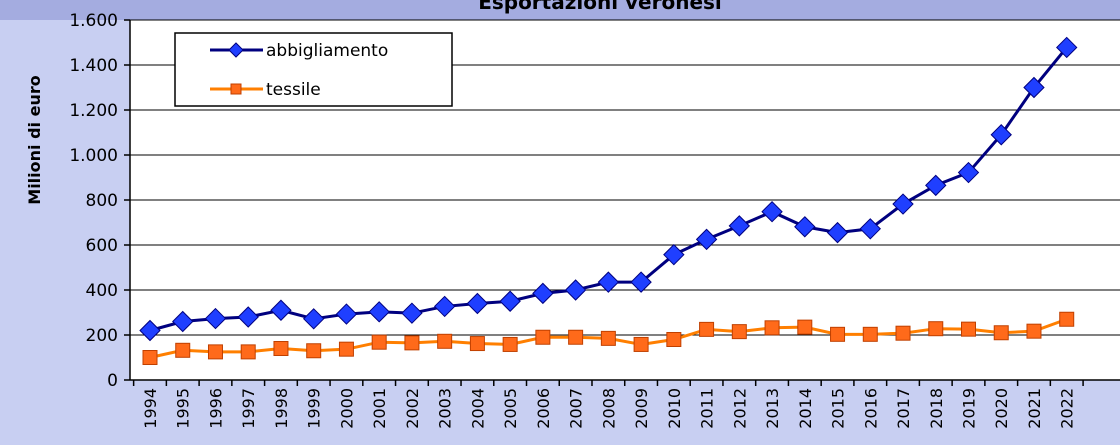  What do you see at coordinates (93, 21) in the screenshot?
I see `y-tick-label: 1.600` at bounding box center [93, 21].